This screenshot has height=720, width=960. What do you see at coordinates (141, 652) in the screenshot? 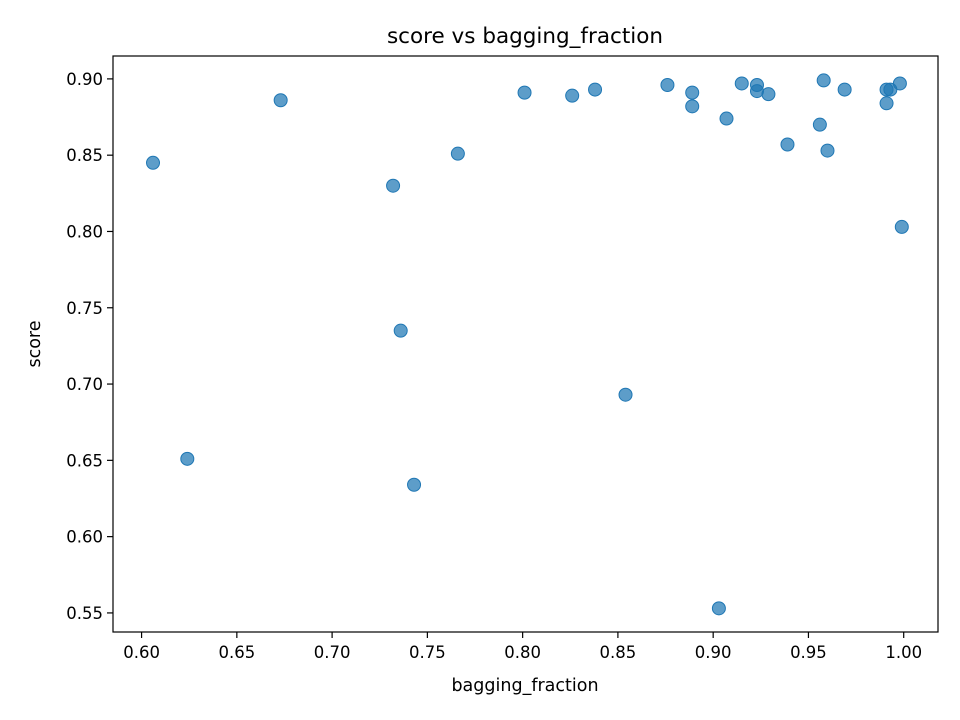
I see `x-tick-label: 0.60` at bounding box center [141, 652].